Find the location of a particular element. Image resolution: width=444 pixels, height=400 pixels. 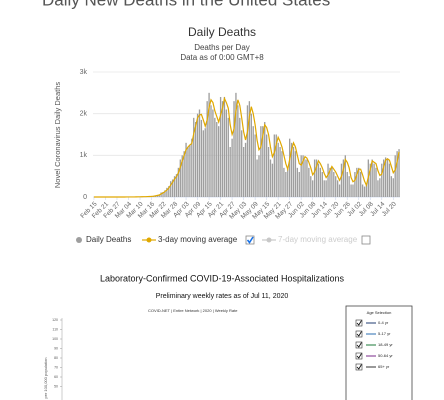

y-tick-label: 1k is located at coordinates (84, 155).